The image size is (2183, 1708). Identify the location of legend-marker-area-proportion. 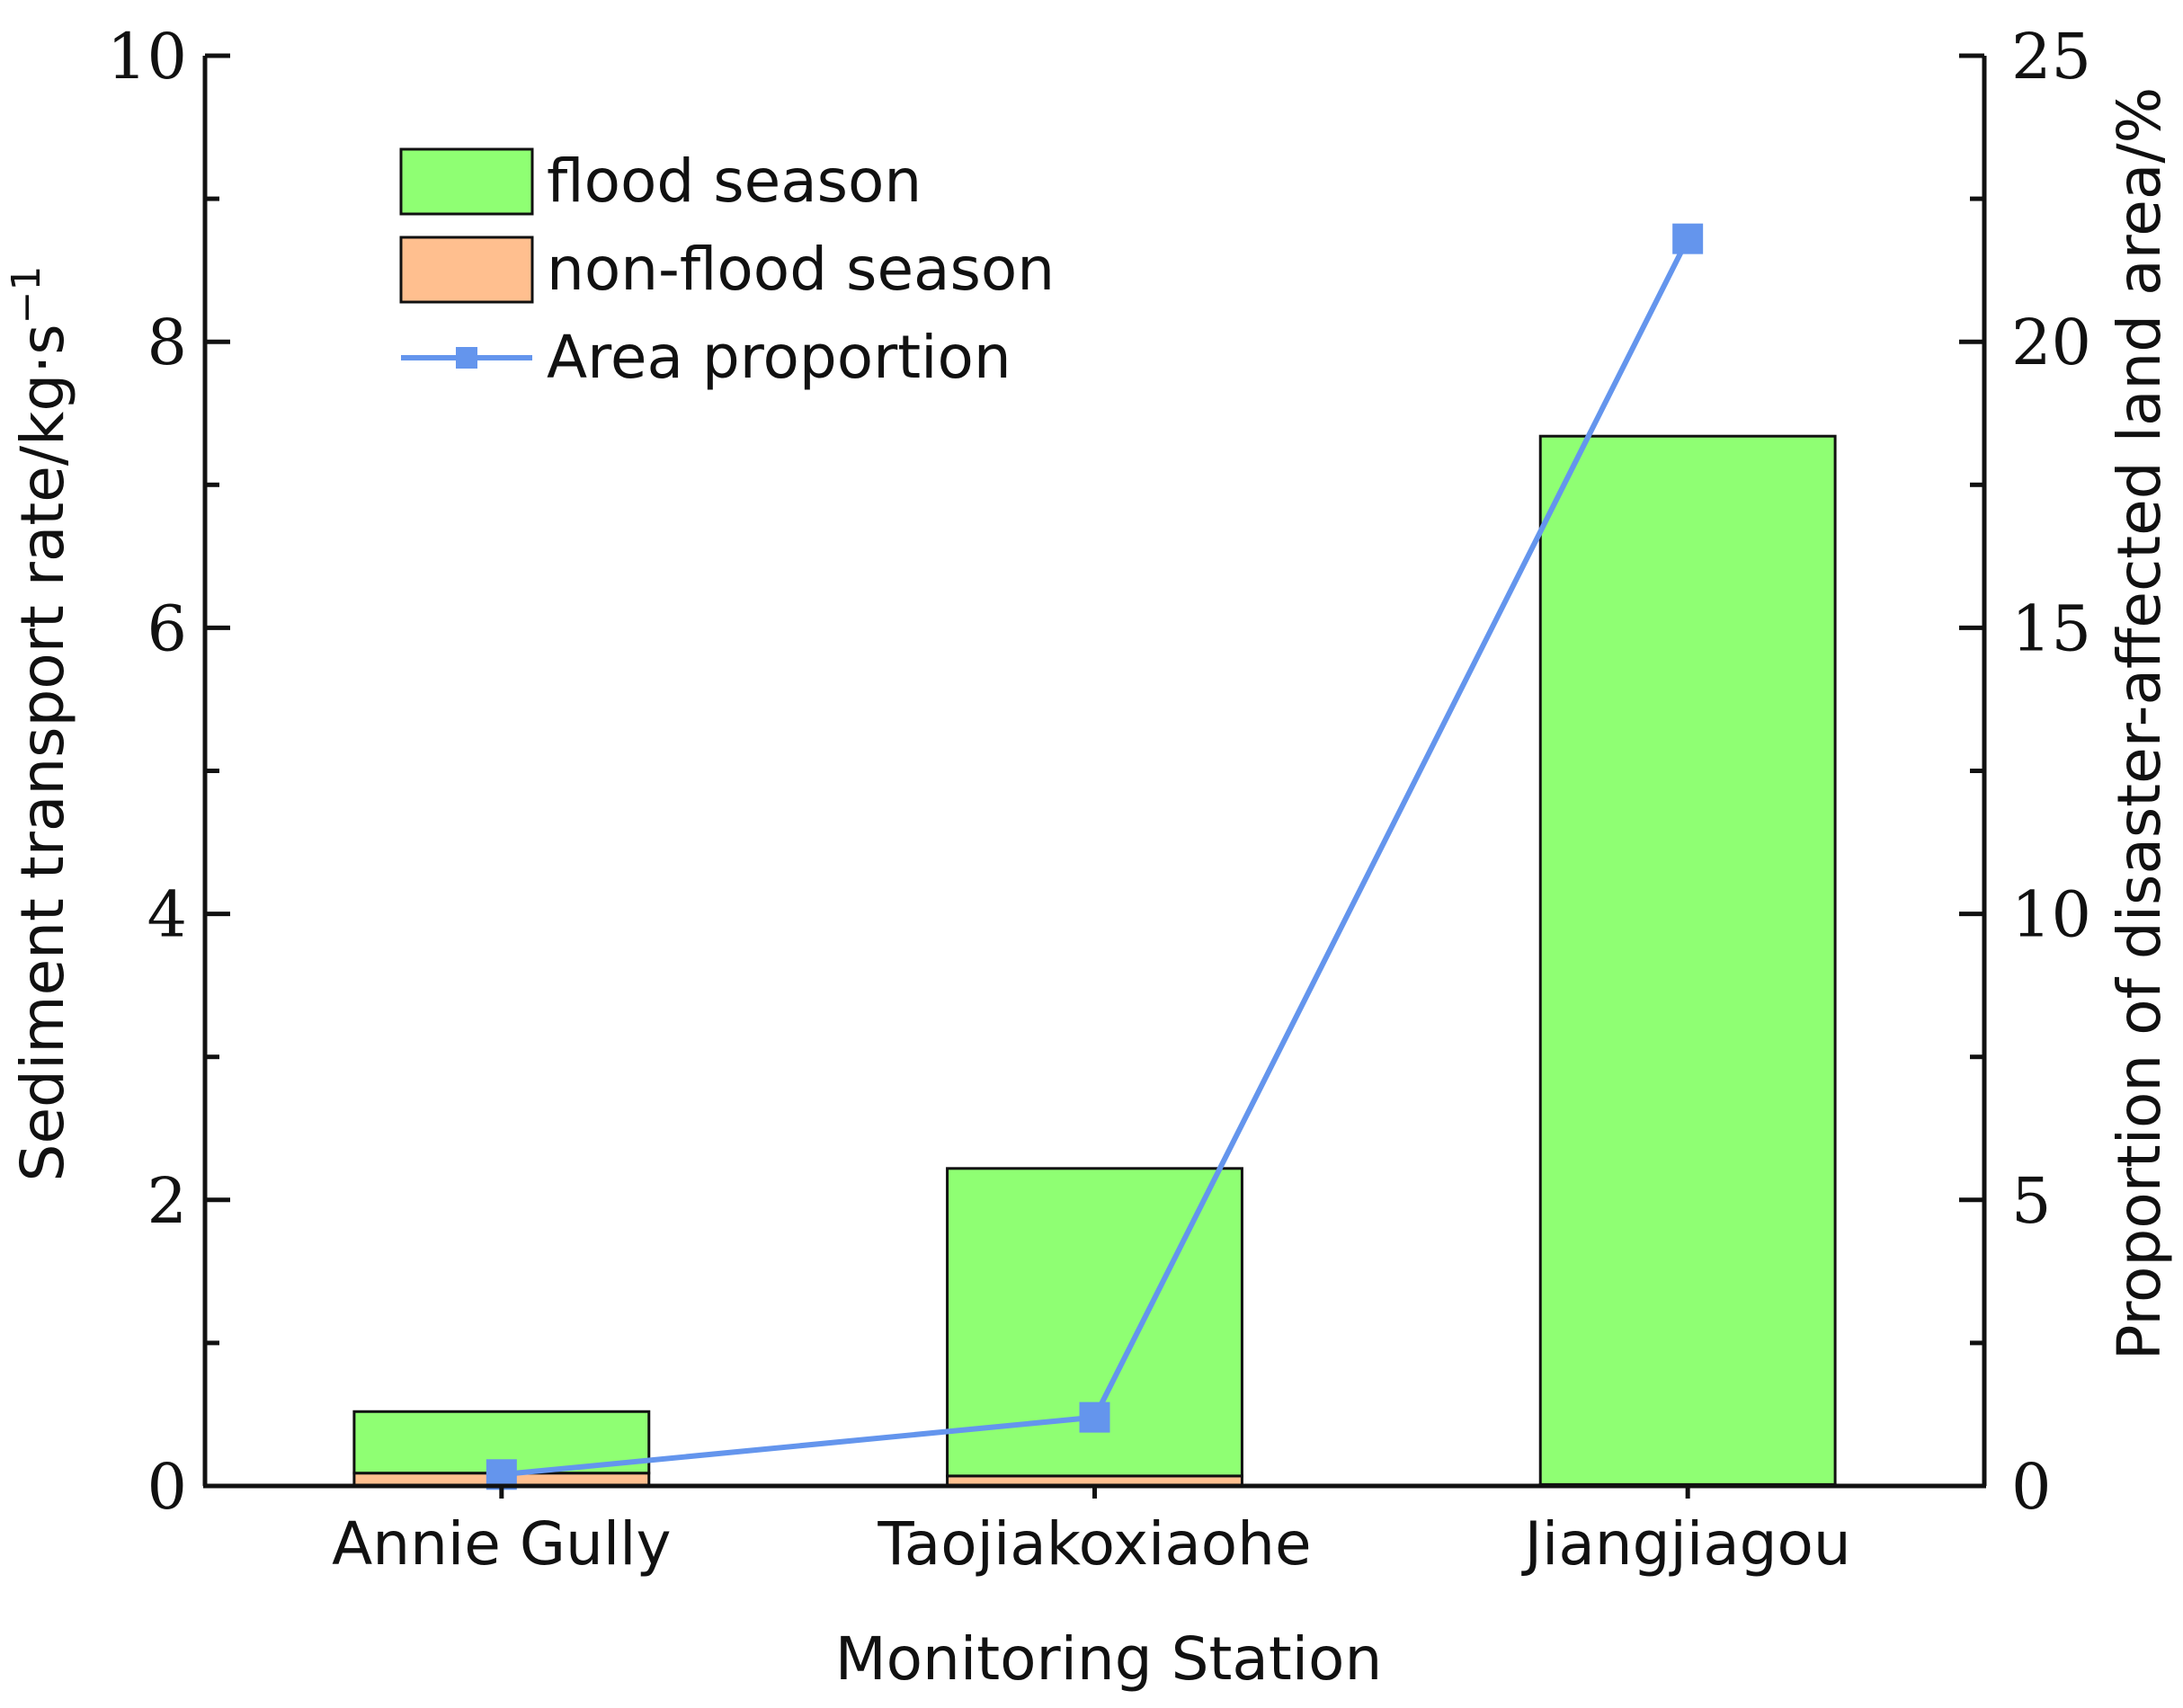
(466, 358).